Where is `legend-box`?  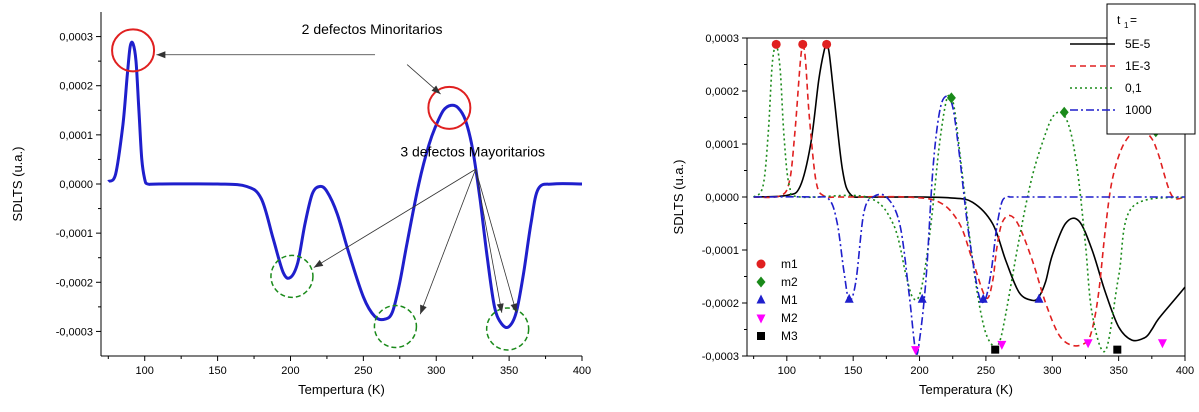 legend-box is located at coordinates (1151, 69).